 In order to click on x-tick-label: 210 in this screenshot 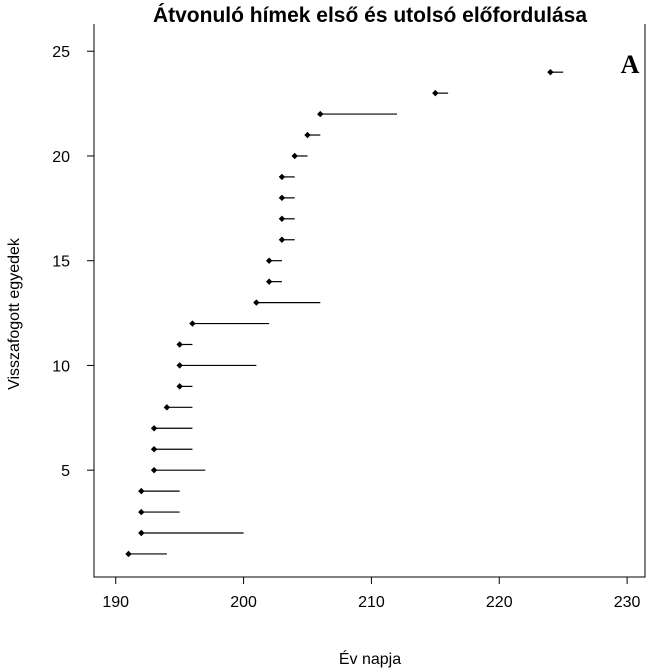, I will do `click(371, 602)`.